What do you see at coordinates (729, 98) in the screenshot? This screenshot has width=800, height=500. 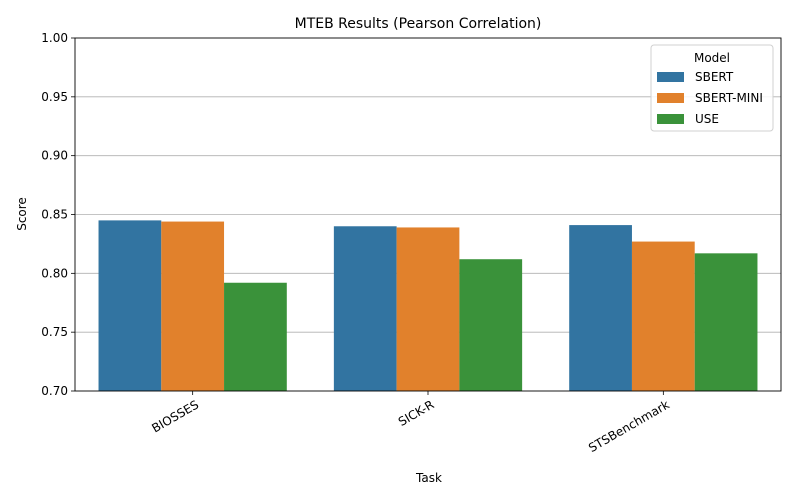 I see `legend-label: SBERT-MINI` at bounding box center [729, 98].